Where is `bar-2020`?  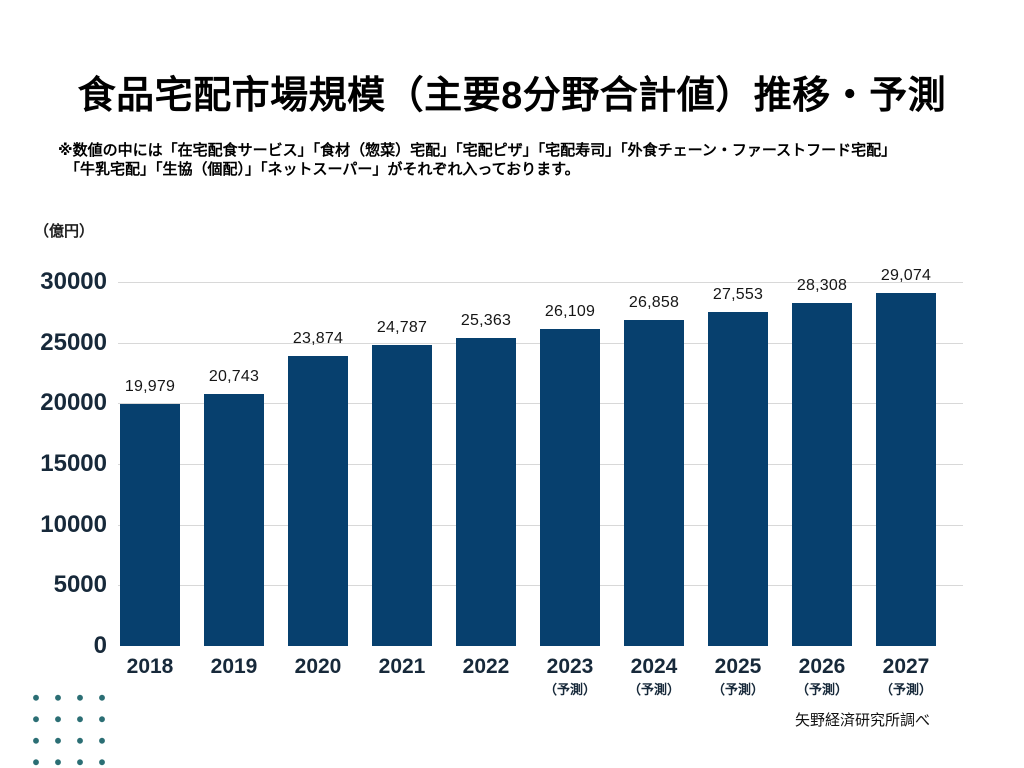 bar-2020 is located at coordinates (318, 501).